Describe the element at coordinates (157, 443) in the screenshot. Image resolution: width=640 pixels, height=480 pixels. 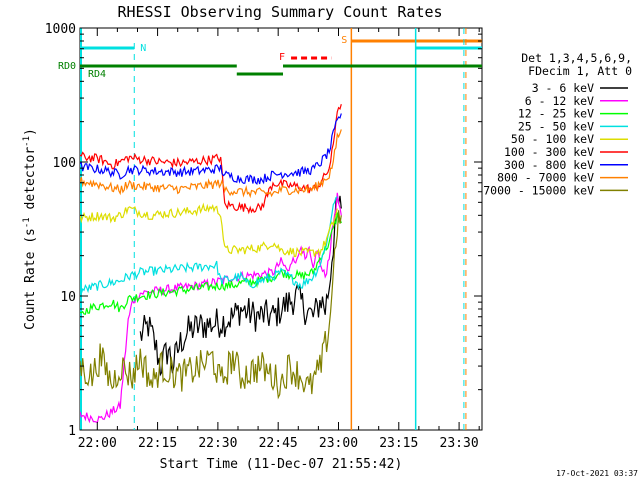
I see `x-tick-label: 22:15` at that location.